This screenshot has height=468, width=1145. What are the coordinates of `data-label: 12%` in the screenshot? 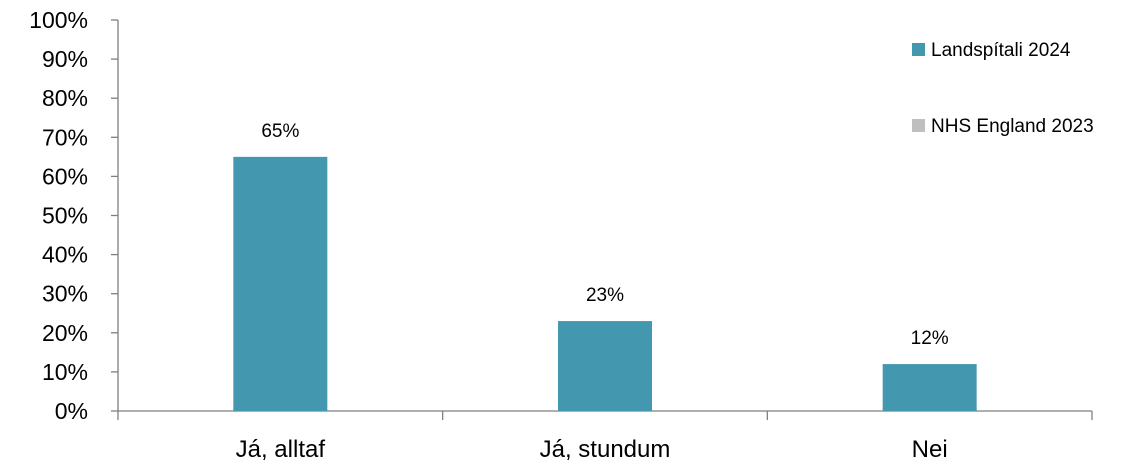 It's located at (930, 338).